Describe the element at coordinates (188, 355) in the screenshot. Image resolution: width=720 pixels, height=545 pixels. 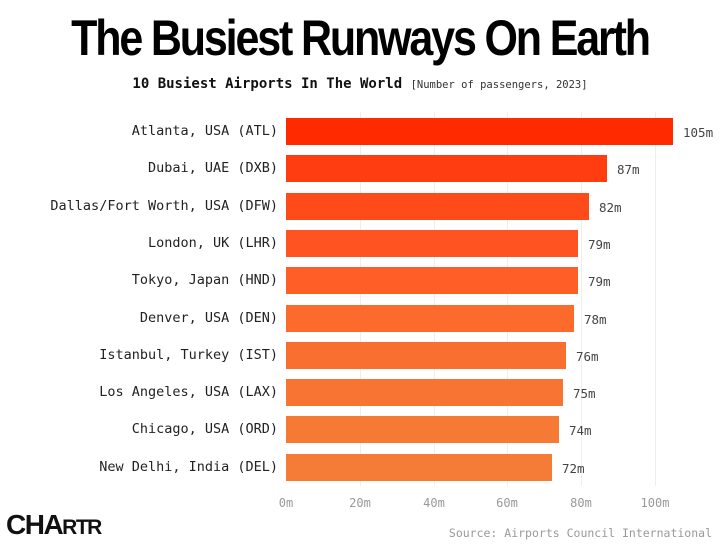
I see `category-label: Istanbul, Turkey (IST)` at that location.